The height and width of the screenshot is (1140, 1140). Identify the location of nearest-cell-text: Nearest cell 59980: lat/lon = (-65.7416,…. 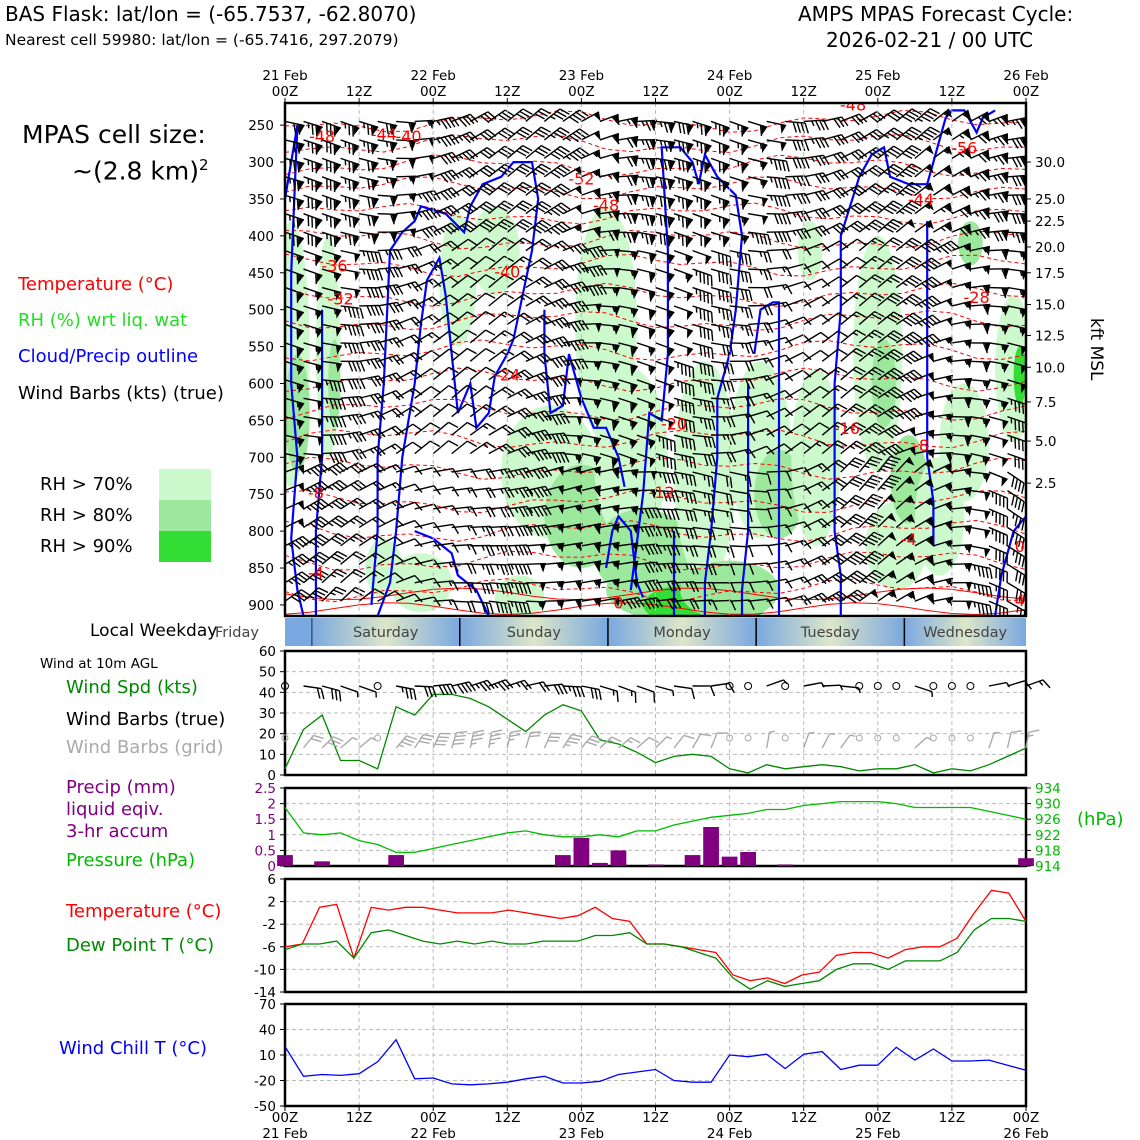
(202, 40).